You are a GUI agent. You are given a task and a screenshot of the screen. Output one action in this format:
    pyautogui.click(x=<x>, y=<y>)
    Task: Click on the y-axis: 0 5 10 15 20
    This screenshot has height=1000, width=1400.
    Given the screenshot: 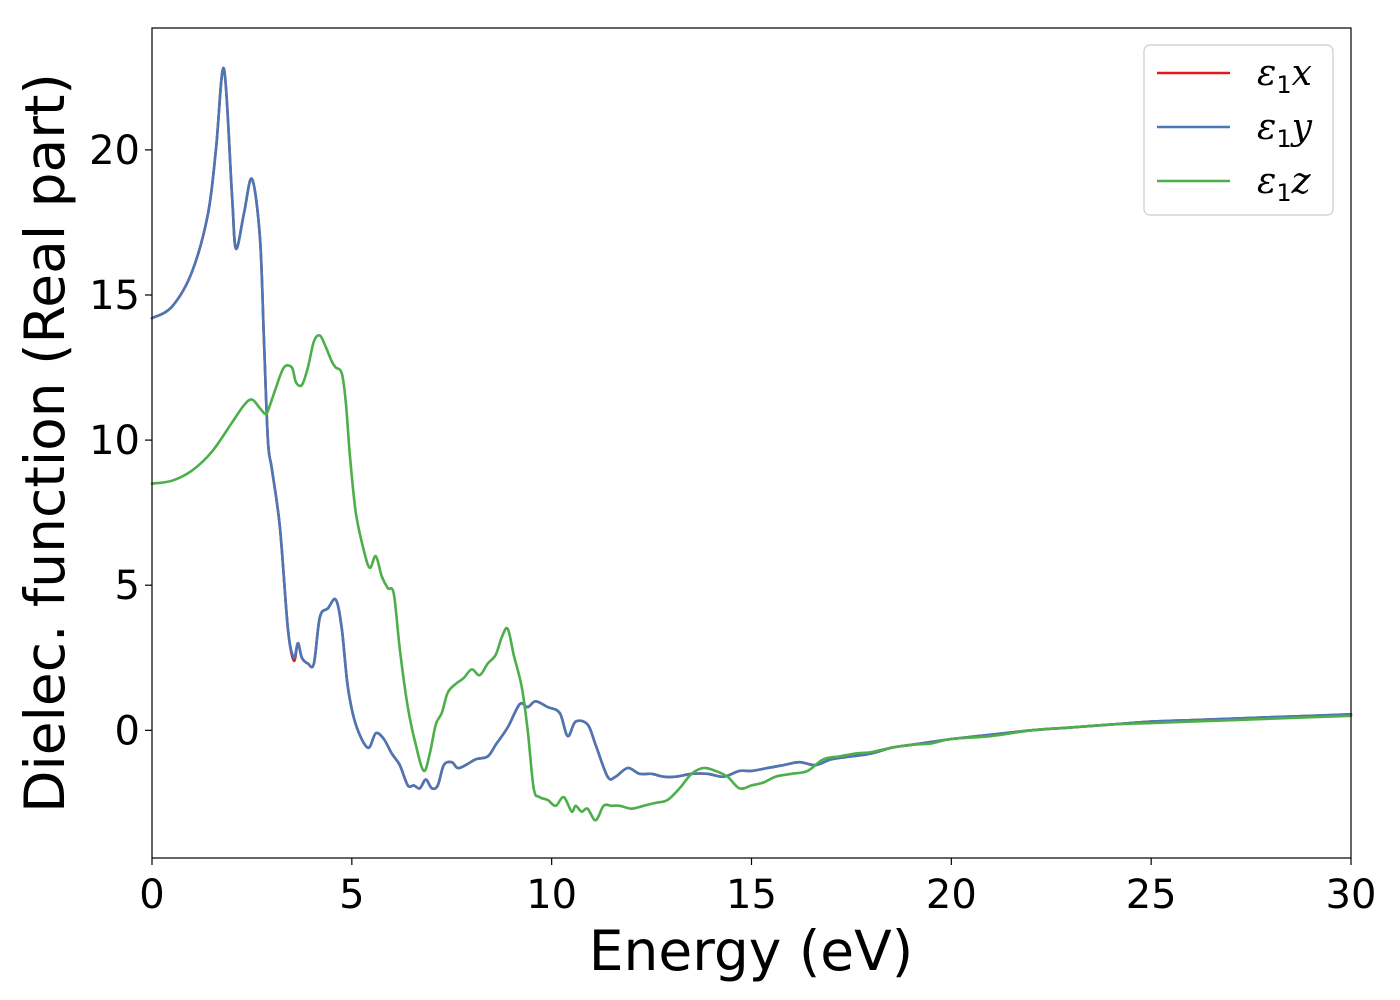 What is the action you would take?
    pyautogui.click(x=120, y=441)
    